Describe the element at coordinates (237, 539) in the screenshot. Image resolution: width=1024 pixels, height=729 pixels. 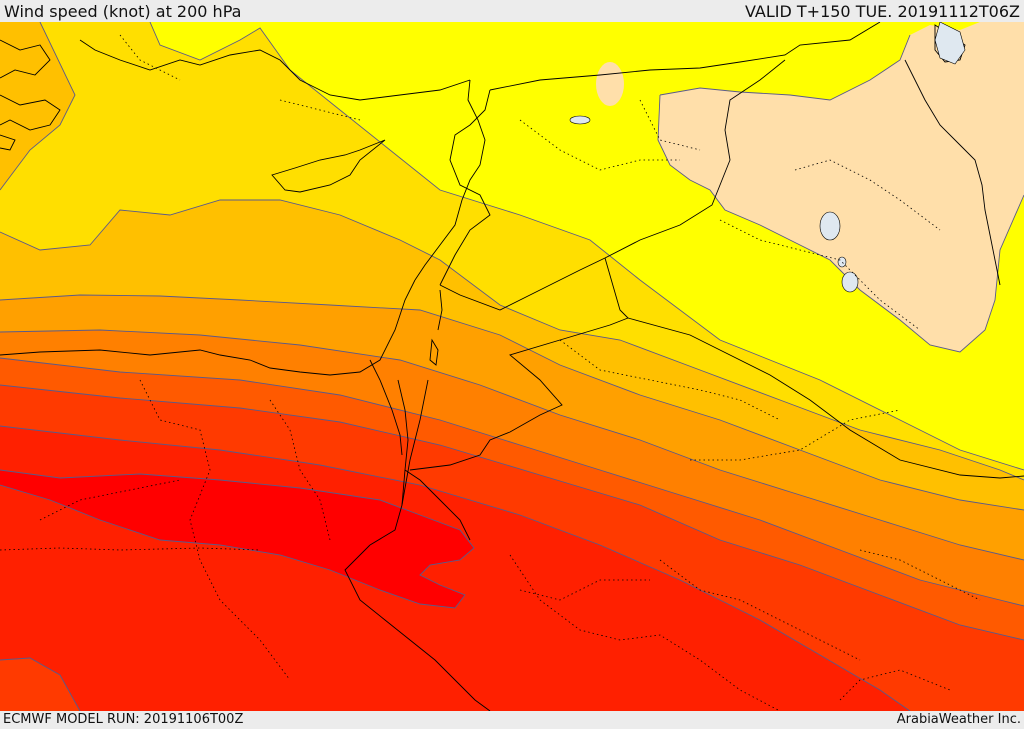
I see `band-jet-core` at that location.